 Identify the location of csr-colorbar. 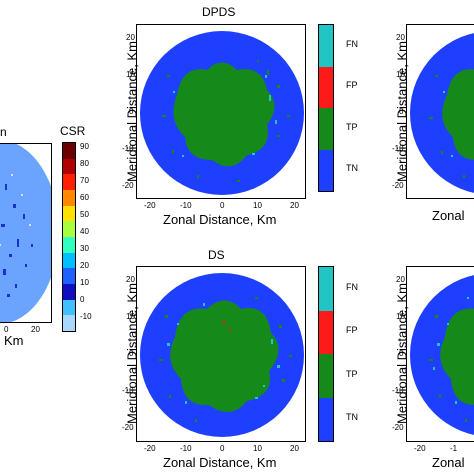
(69, 237).